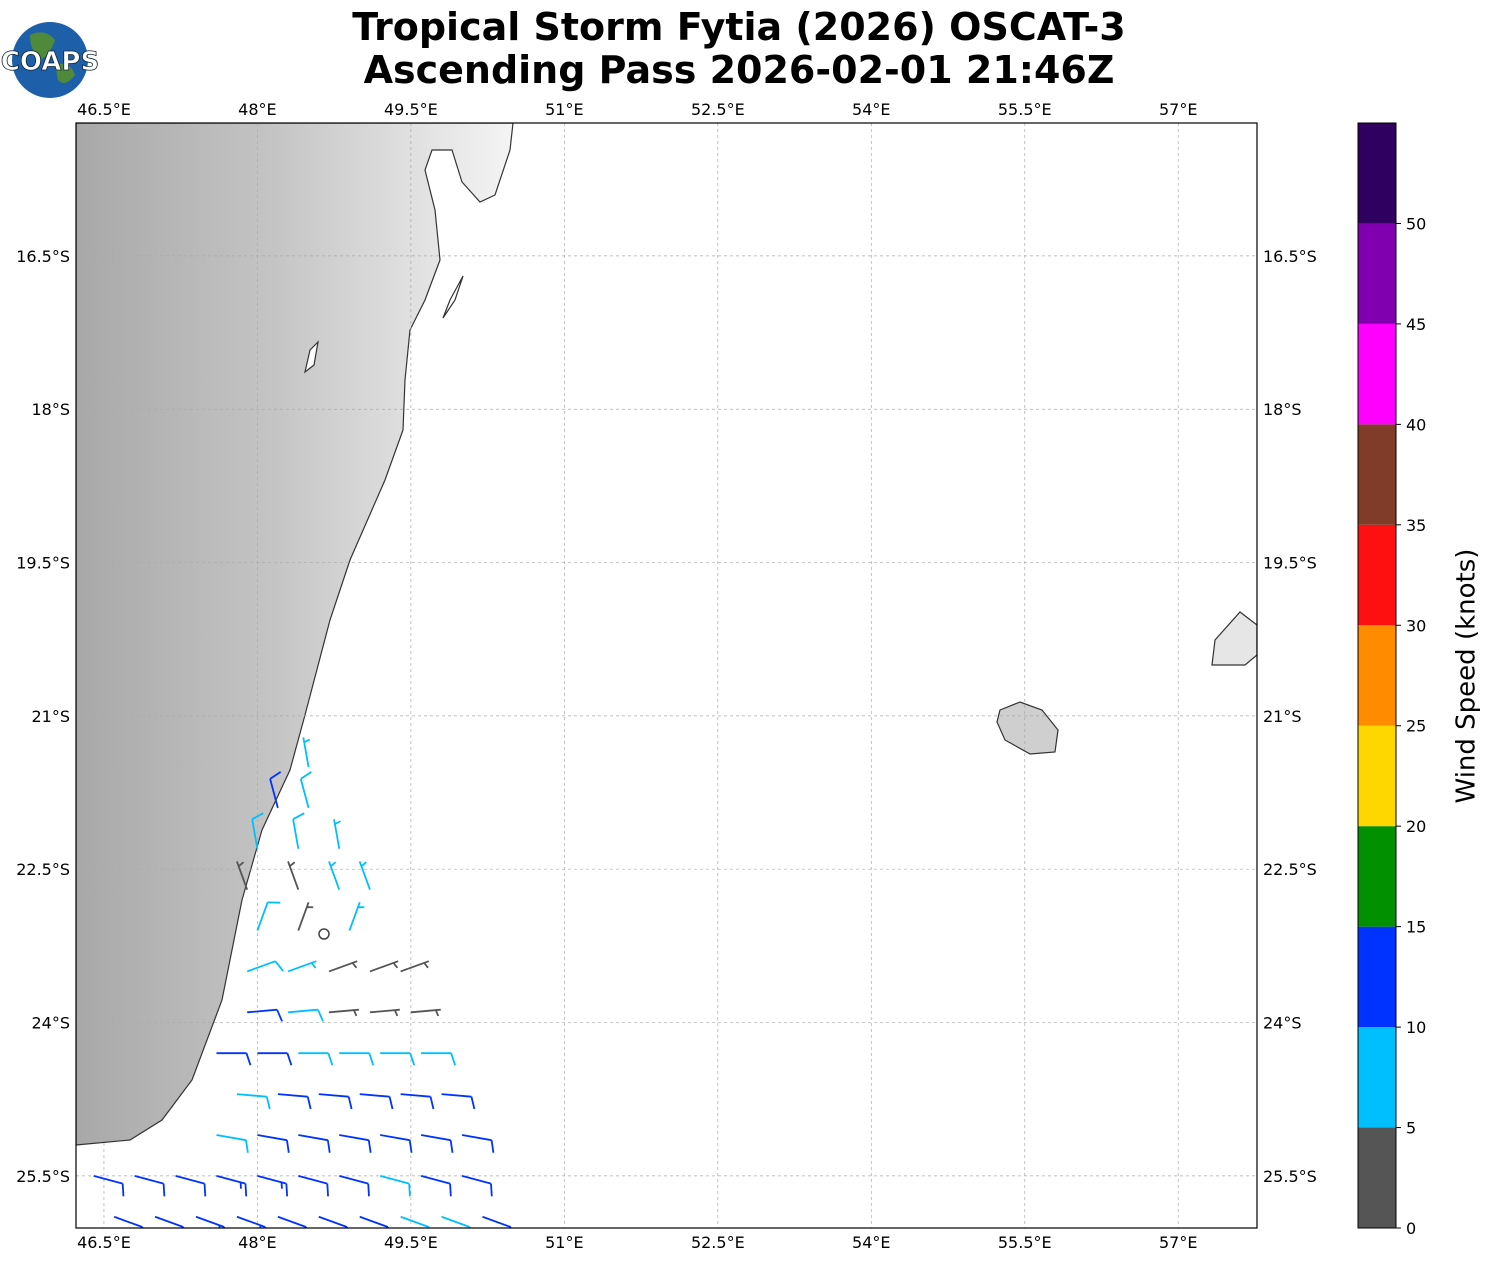  Describe the element at coordinates (871, 109) in the screenshot. I see `x-tick-label: 54°E` at that location.